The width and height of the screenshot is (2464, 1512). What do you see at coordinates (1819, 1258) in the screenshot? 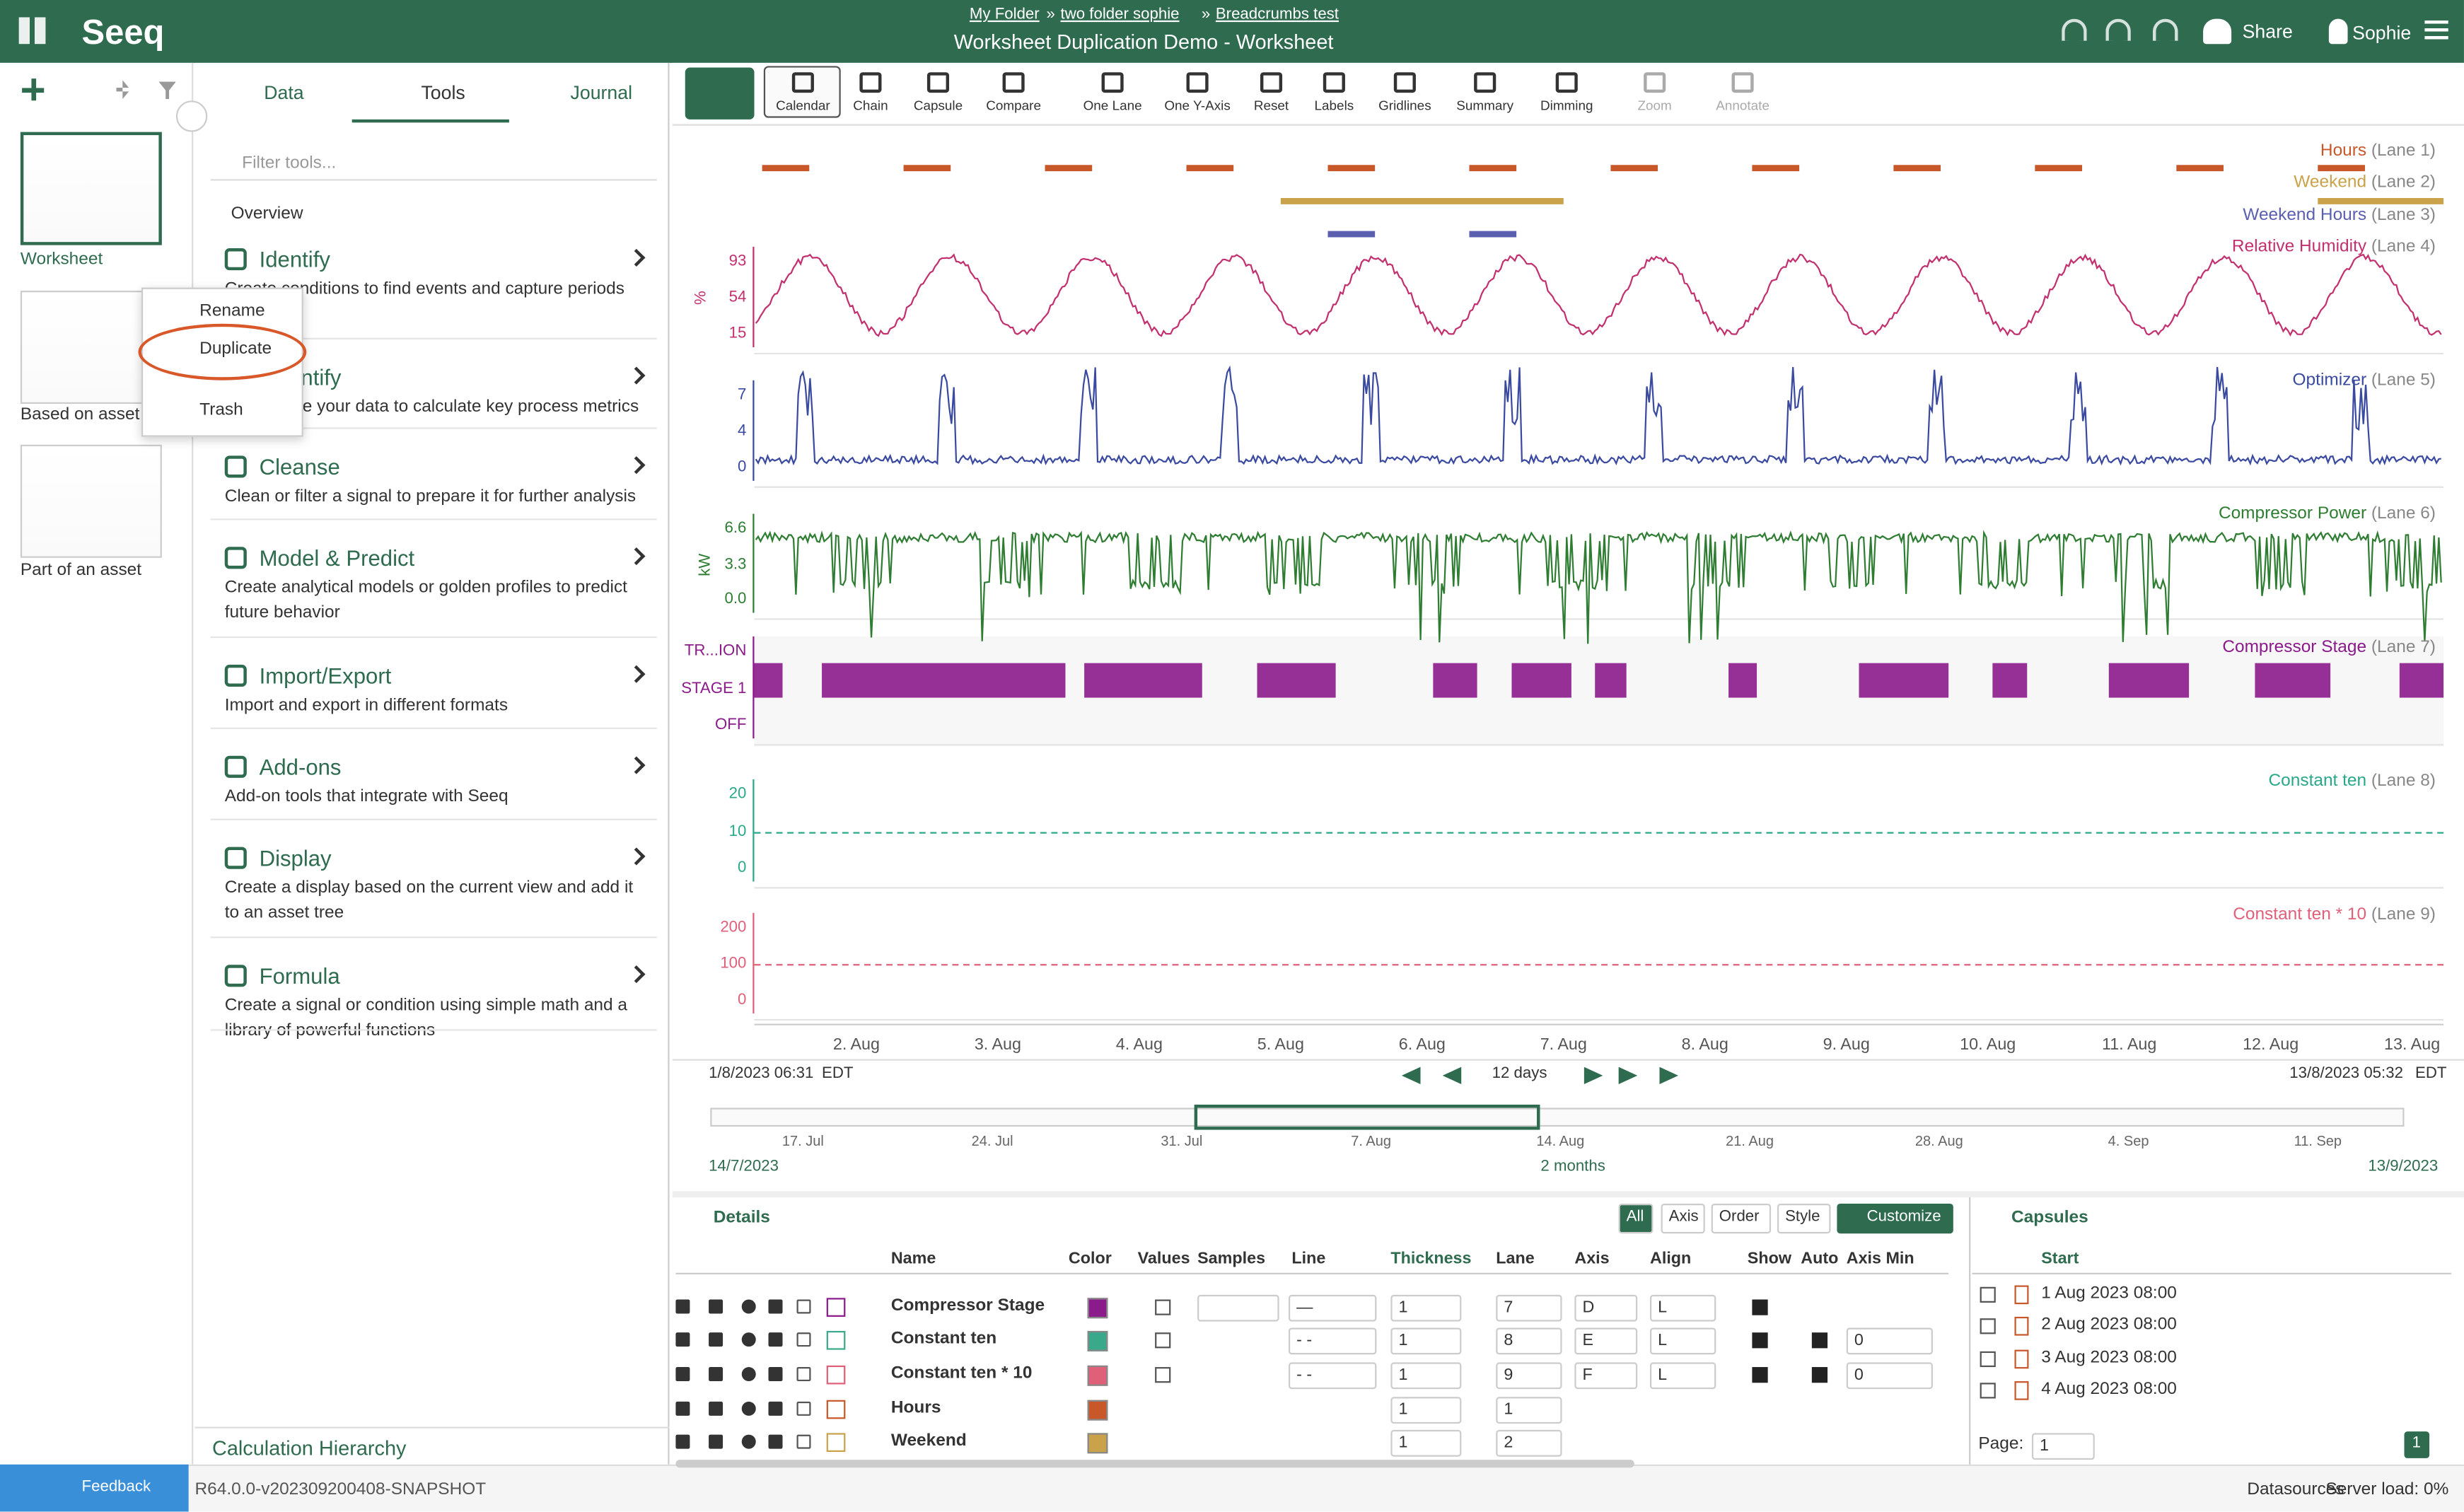
I see `column-header: Auto` at bounding box center [1819, 1258].